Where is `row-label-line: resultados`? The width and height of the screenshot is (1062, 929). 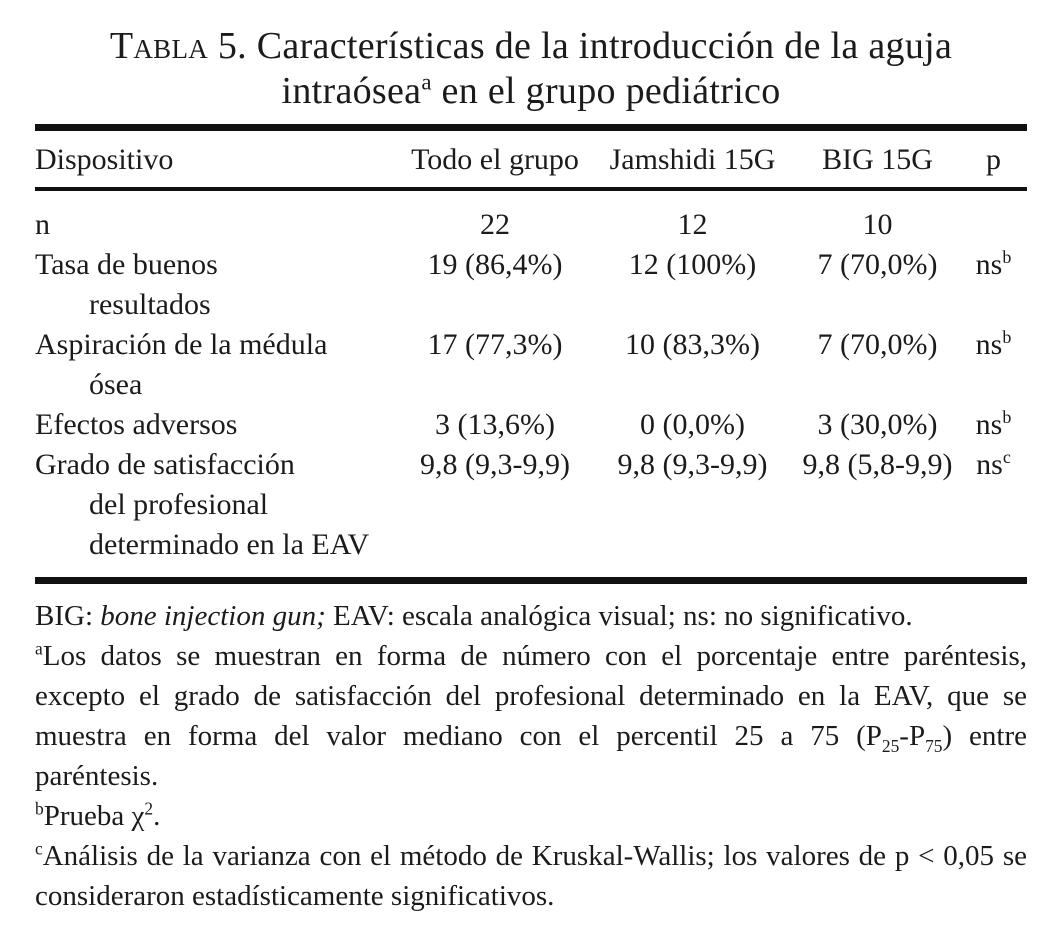 row-label-line: resultados is located at coordinates (150, 304).